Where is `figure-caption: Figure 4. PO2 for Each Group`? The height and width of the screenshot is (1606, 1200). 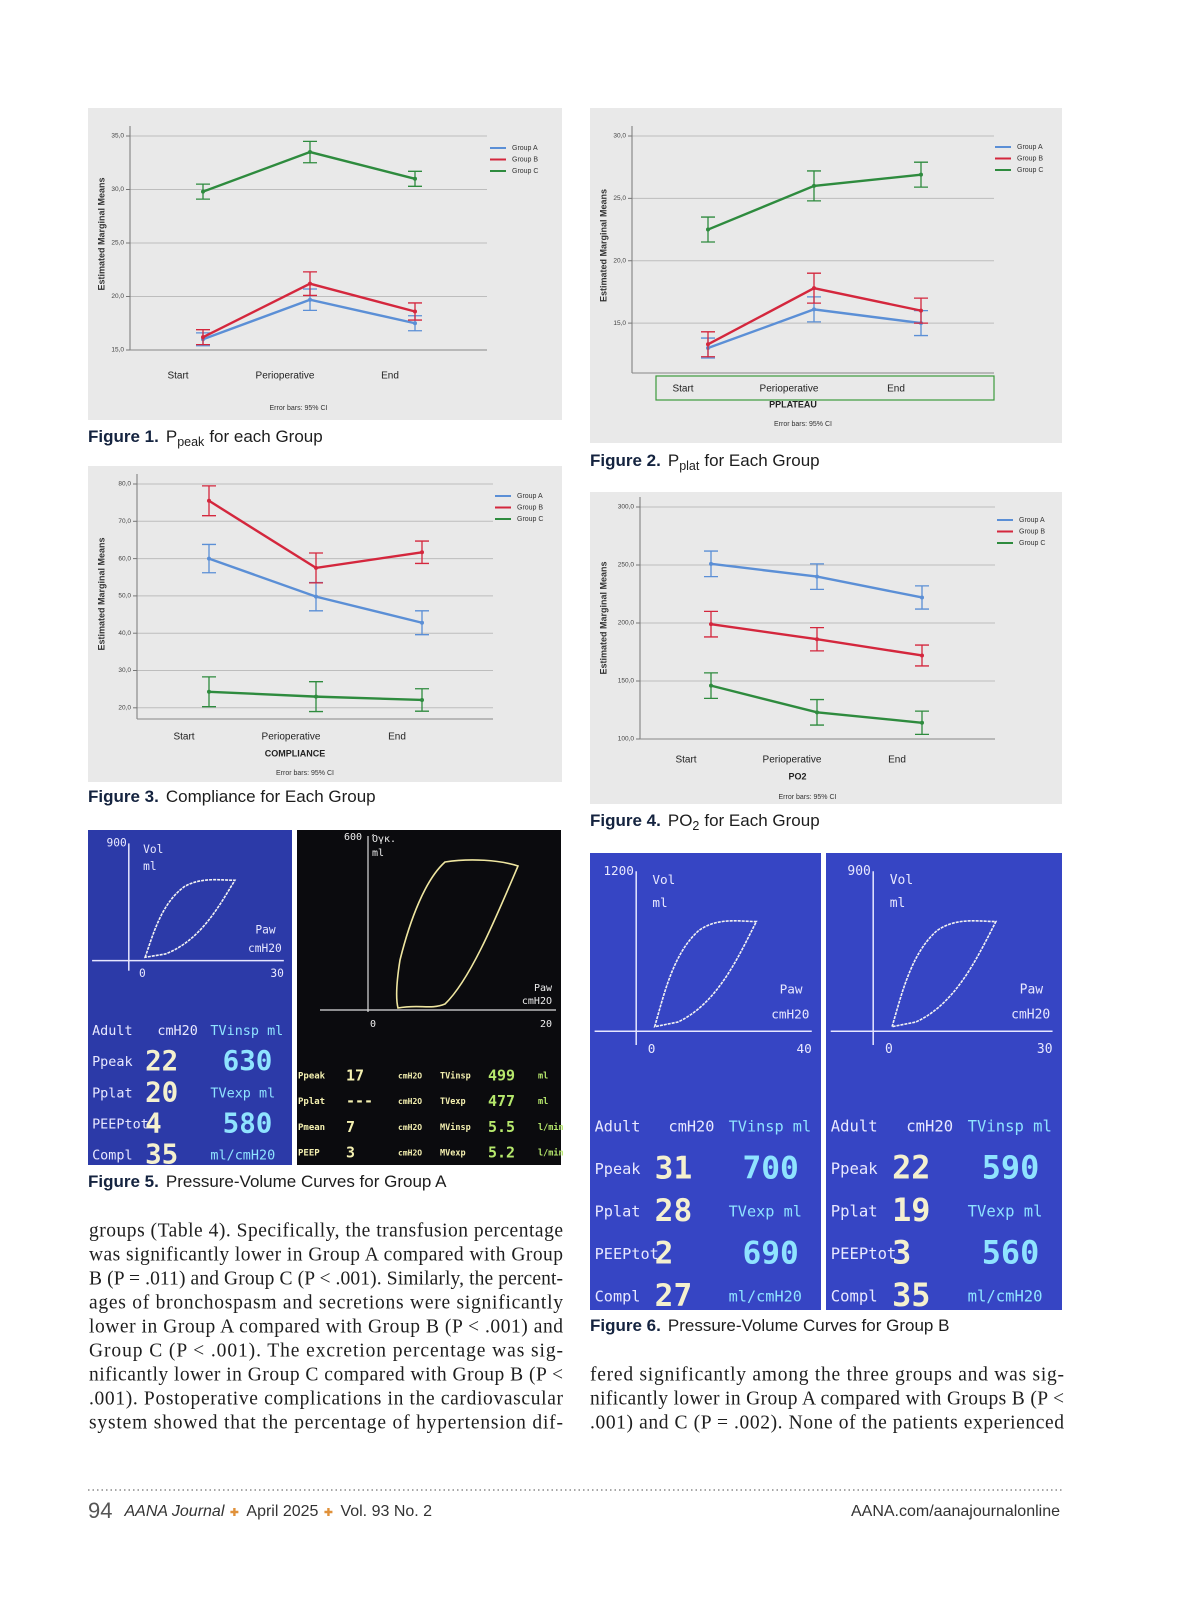
figure-caption: Figure 4. PO2 for Each Group is located at coordinates (705, 822).